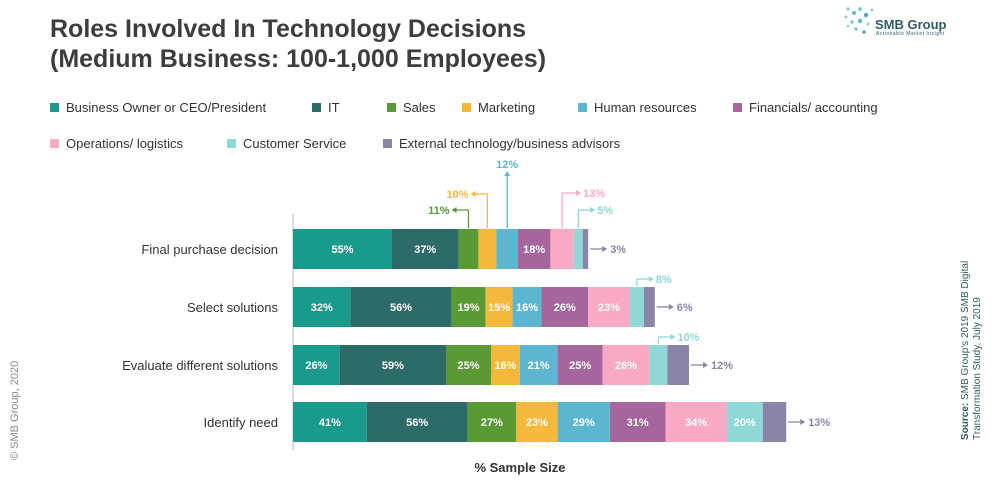 Image resolution: width=1000 pixels, height=500 pixels. Describe the element at coordinates (125, 143) in the screenshot. I see `legend-label: Operations/ logistics` at that location.